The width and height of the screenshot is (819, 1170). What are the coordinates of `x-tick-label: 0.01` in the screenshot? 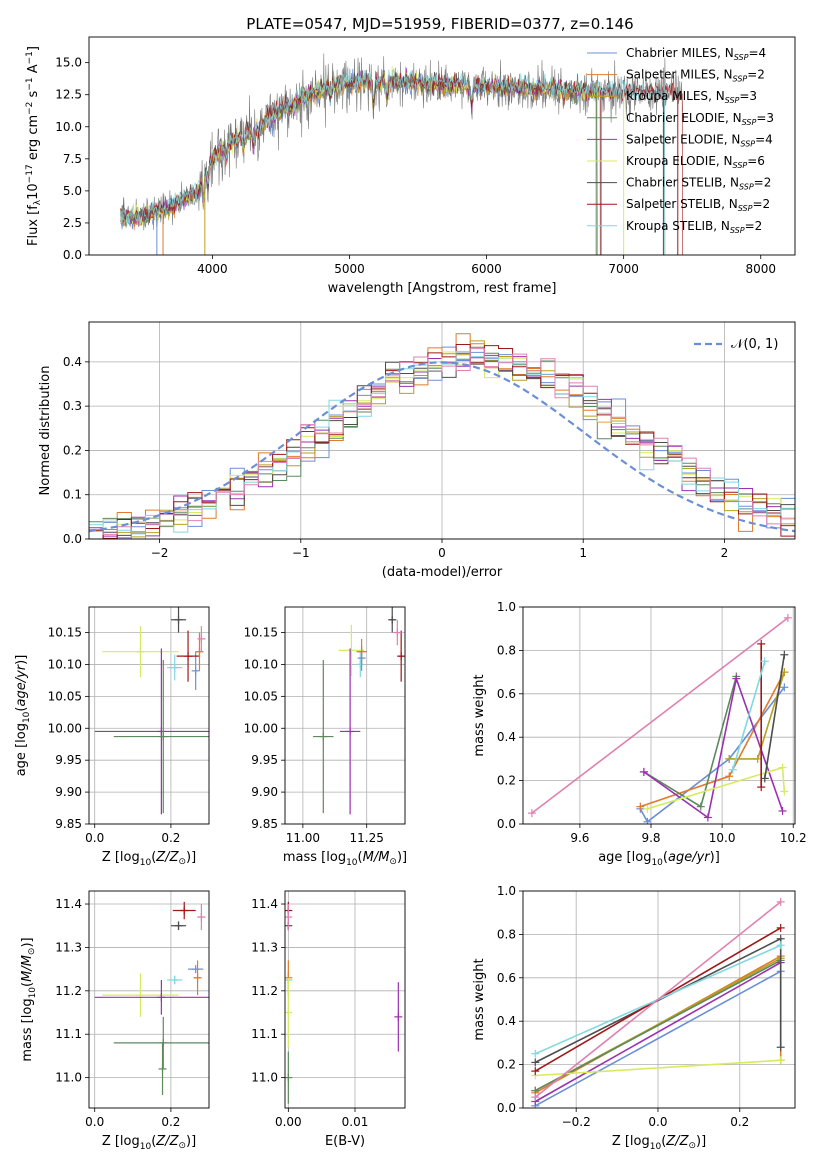 It's located at (355, 1122).